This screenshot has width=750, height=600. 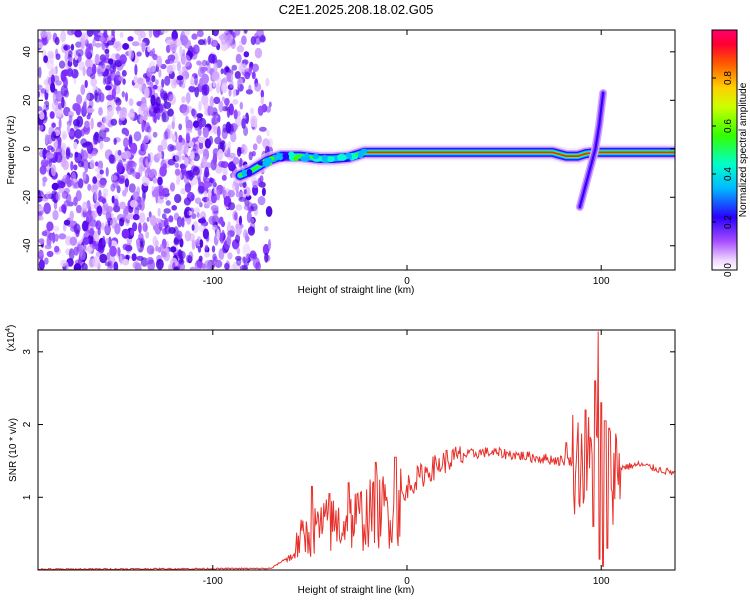 I want to click on chart-title: C2E1.2025.208.18.02.G05, so click(x=356, y=9).